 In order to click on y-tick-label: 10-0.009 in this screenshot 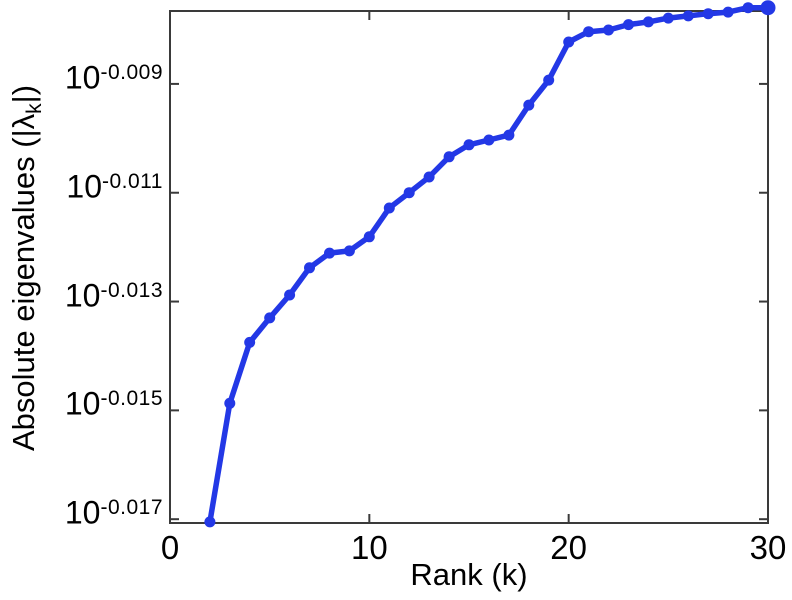, I will do `click(96, 77)`.